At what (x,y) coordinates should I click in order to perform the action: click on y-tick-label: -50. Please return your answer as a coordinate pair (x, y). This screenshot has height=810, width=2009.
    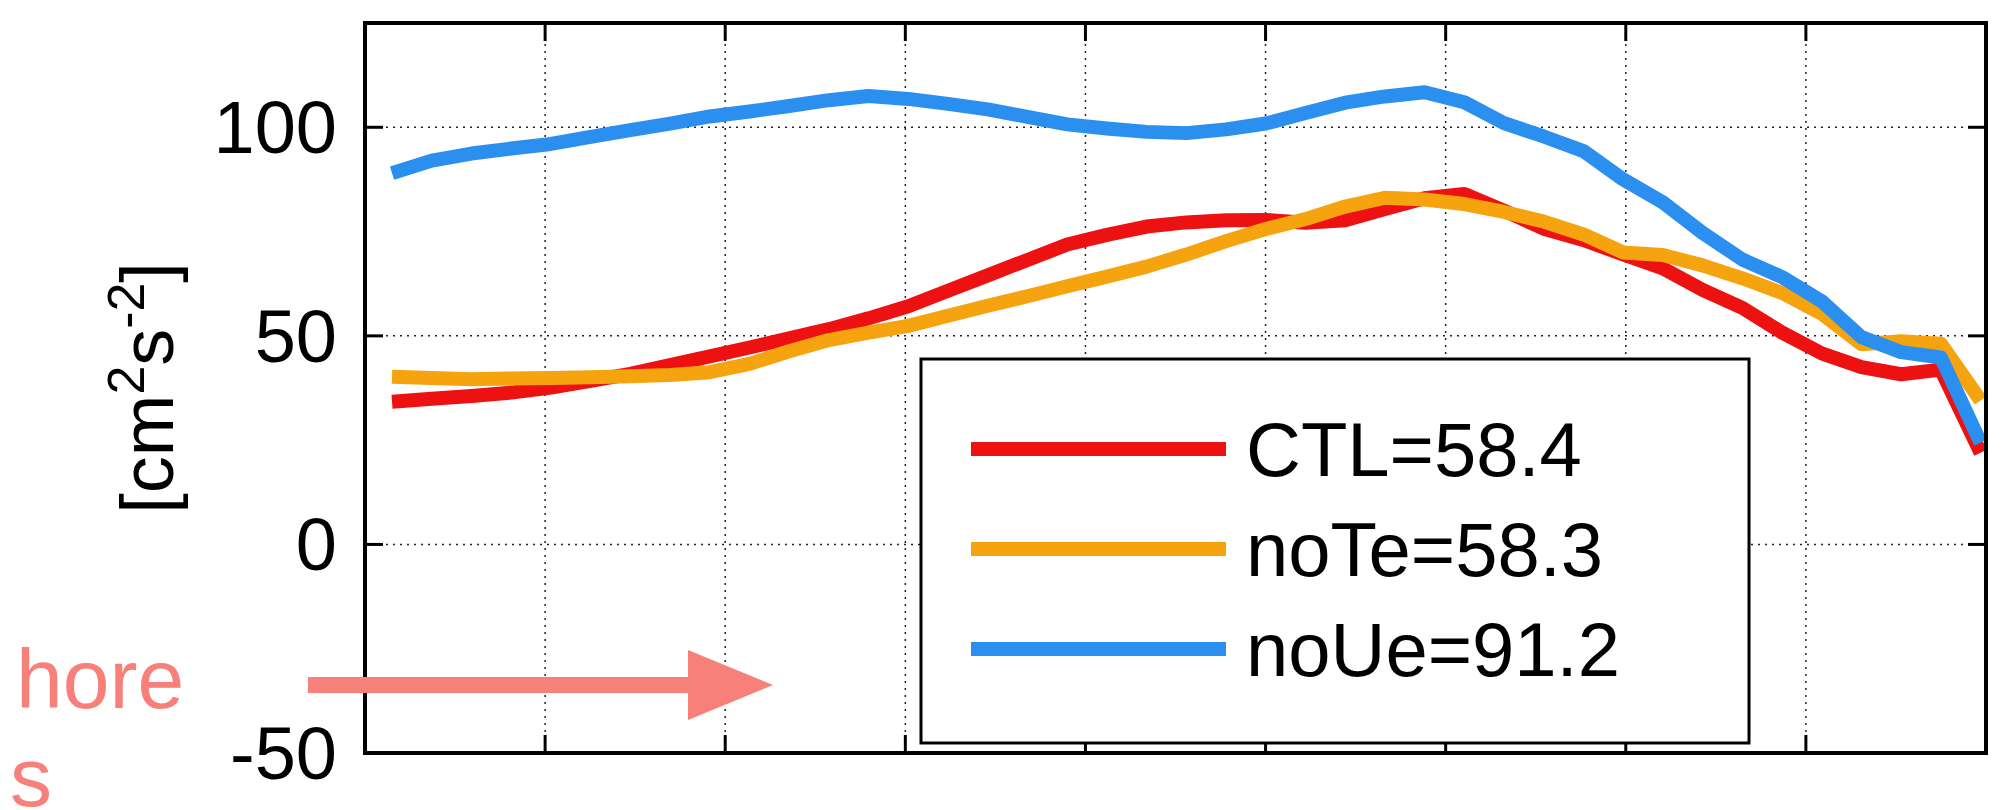
    Looking at the image, I should click on (283, 753).